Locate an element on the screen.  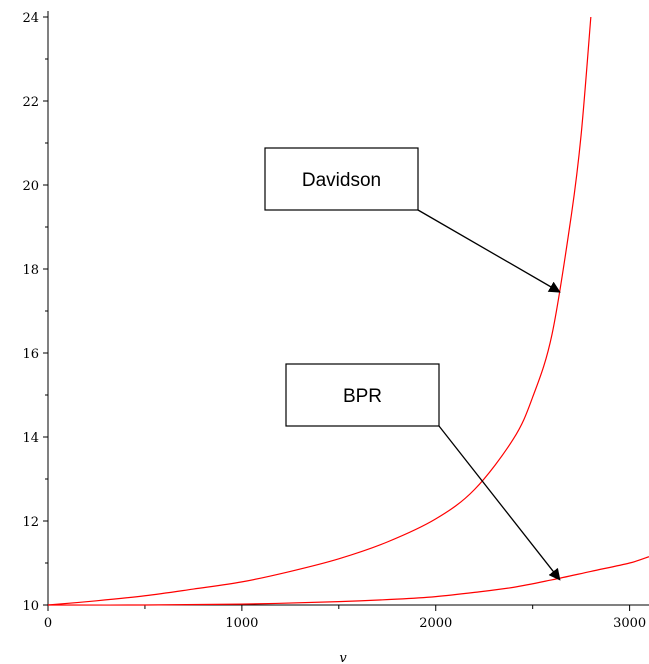
series-line-bpr is located at coordinates (348, 581).